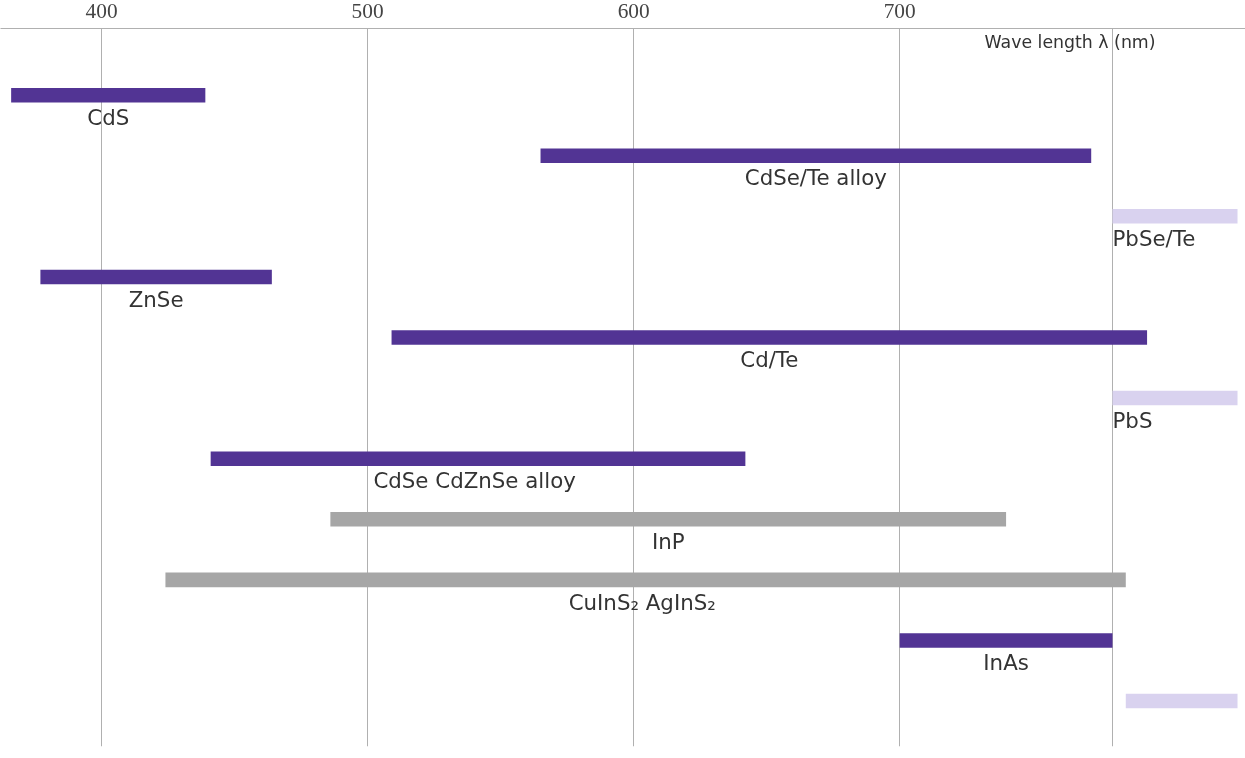 This screenshot has height=758, width=1245. I want to click on y-tick-label: PbS, so click(1132, 420).